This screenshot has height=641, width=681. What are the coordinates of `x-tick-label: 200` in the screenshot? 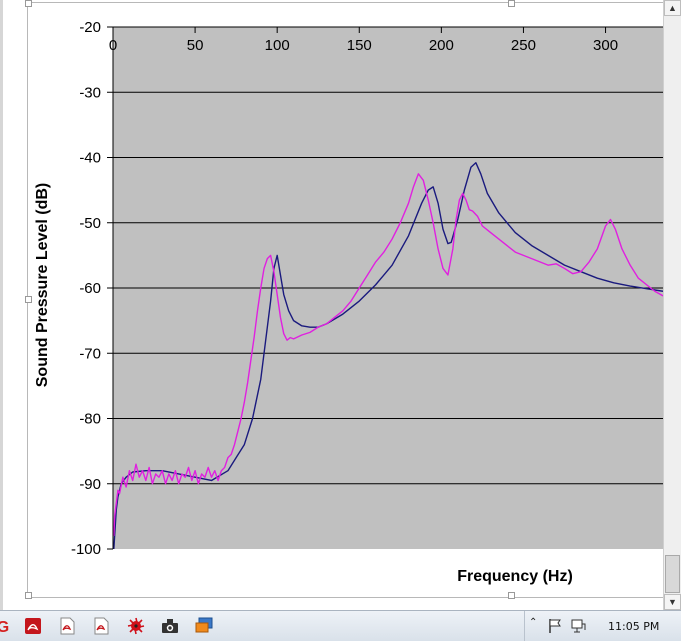 It's located at (441, 45).